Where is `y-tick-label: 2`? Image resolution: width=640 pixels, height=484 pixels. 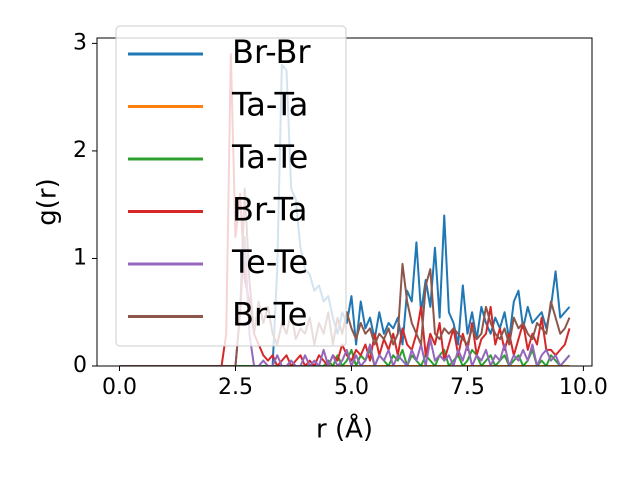 y-tick-label: 2 is located at coordinates (80, 150).